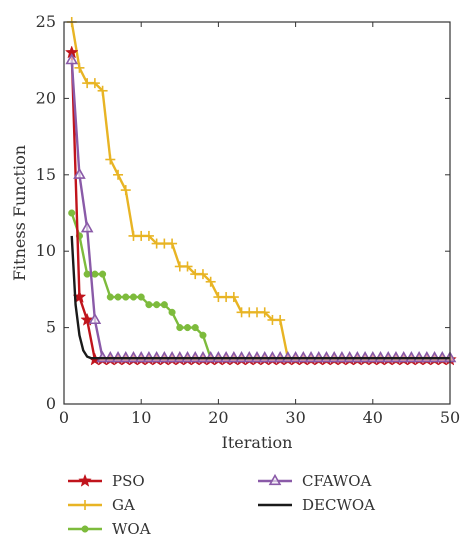 Image resolution: width=474 pixels, height=552 pixels. I want to click on legend-entry-cfawoa: CFAWOA, so click(315, 481).